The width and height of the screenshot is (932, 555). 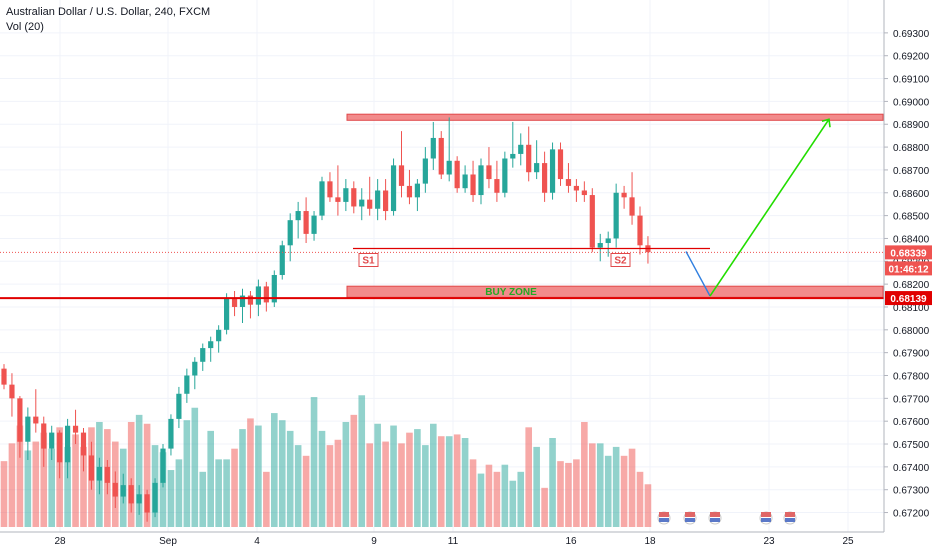 What do you see at coordinates (911, 148) in the screenshot?
I see `y-tick-label: 0.68800` at bounding box center [911, 148].